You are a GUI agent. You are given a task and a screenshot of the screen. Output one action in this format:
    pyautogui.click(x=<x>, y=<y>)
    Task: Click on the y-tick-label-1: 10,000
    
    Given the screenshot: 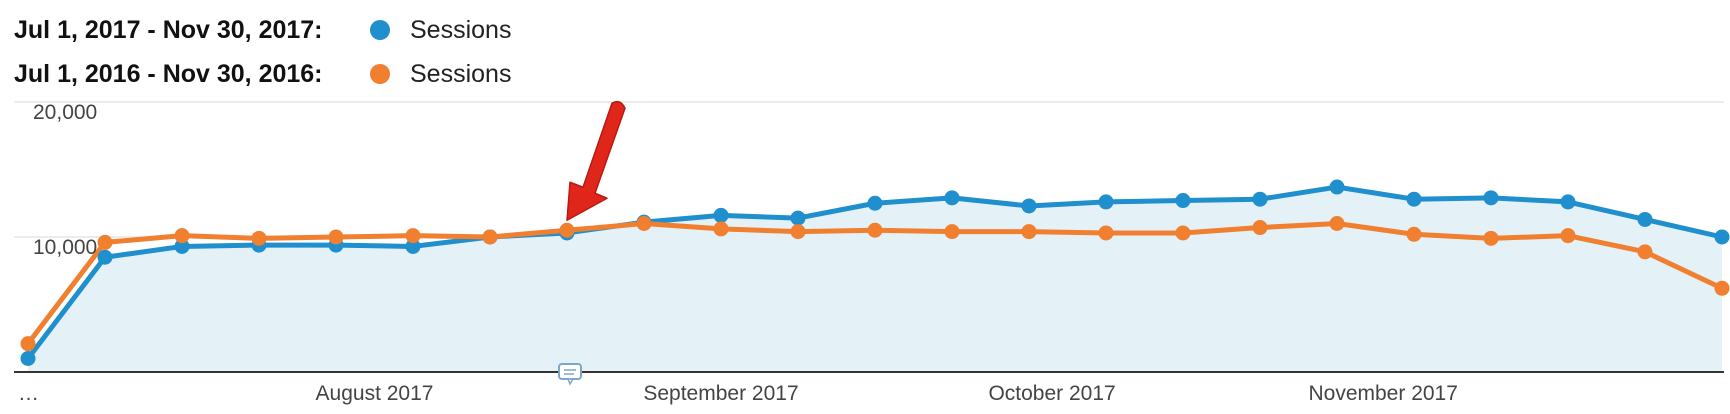 What is the action you would take?
    pyautogui.click(x=65, y=247)
    